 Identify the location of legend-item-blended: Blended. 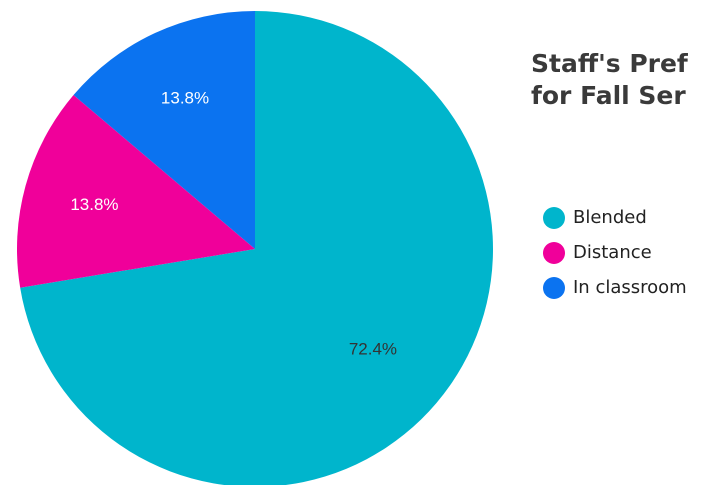
(615, 217).